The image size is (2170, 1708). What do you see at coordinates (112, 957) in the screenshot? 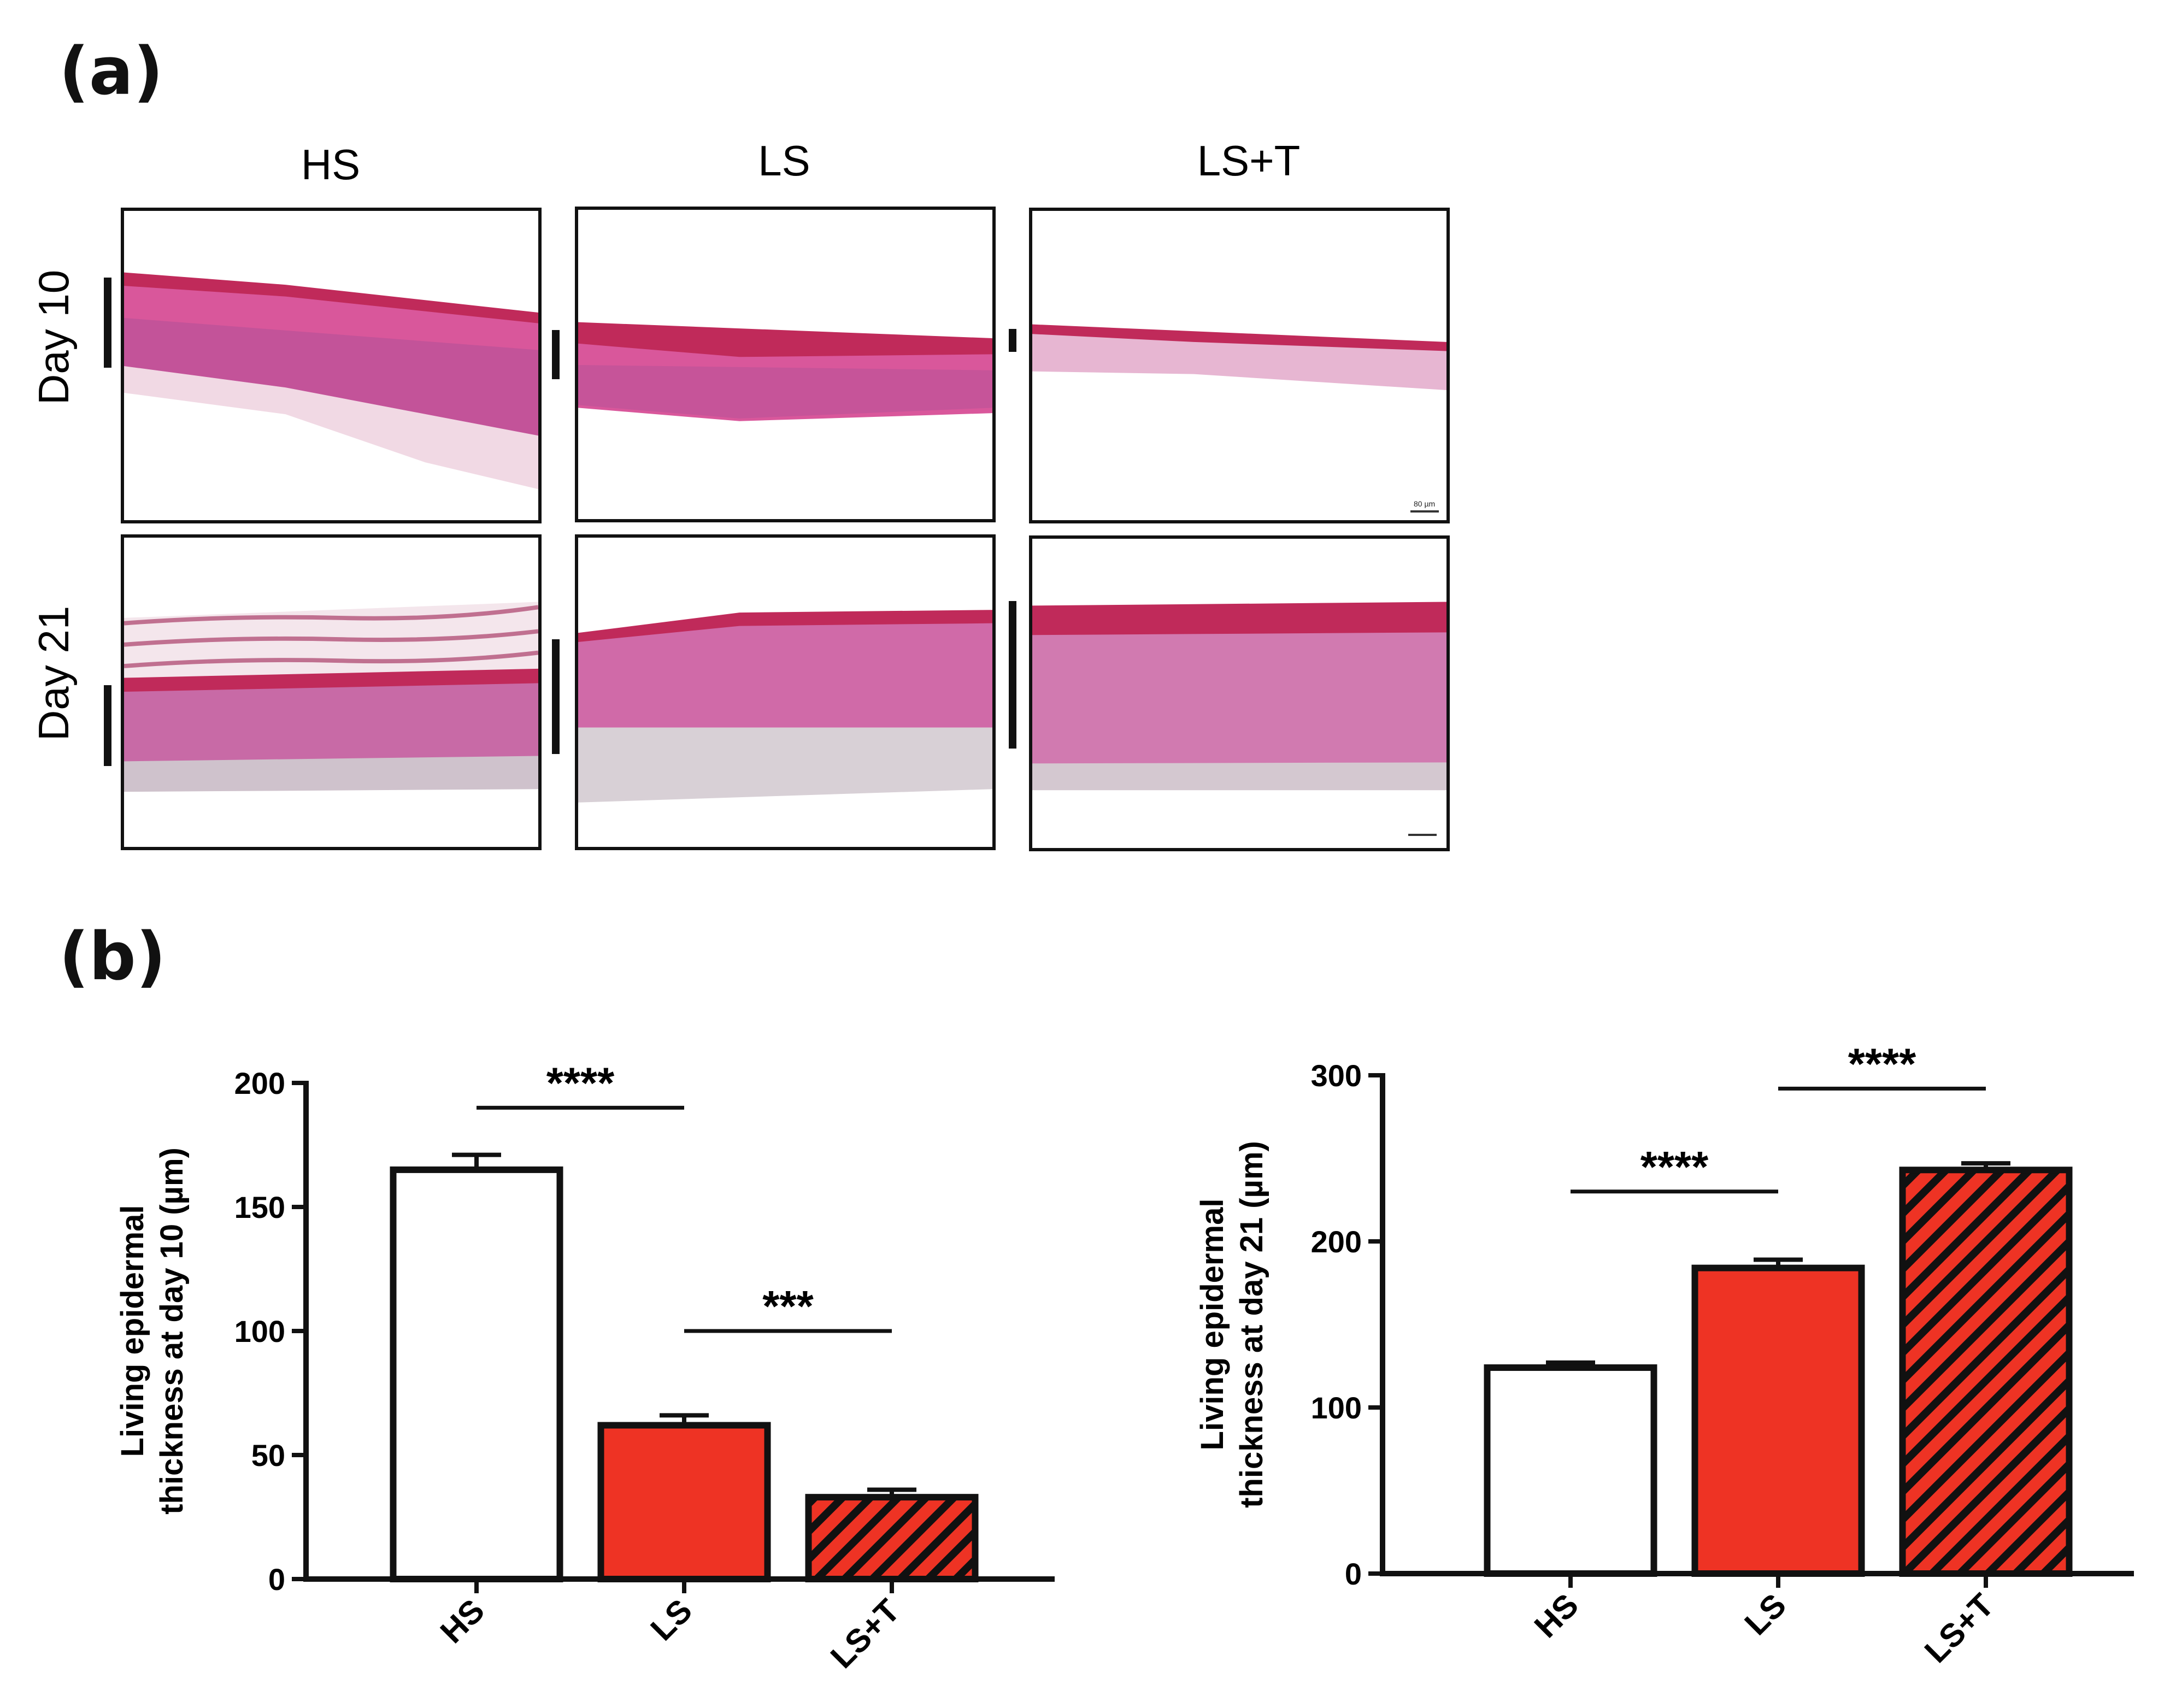
I see `panel-b-letter: (b)` at bounding box center [112, 957].